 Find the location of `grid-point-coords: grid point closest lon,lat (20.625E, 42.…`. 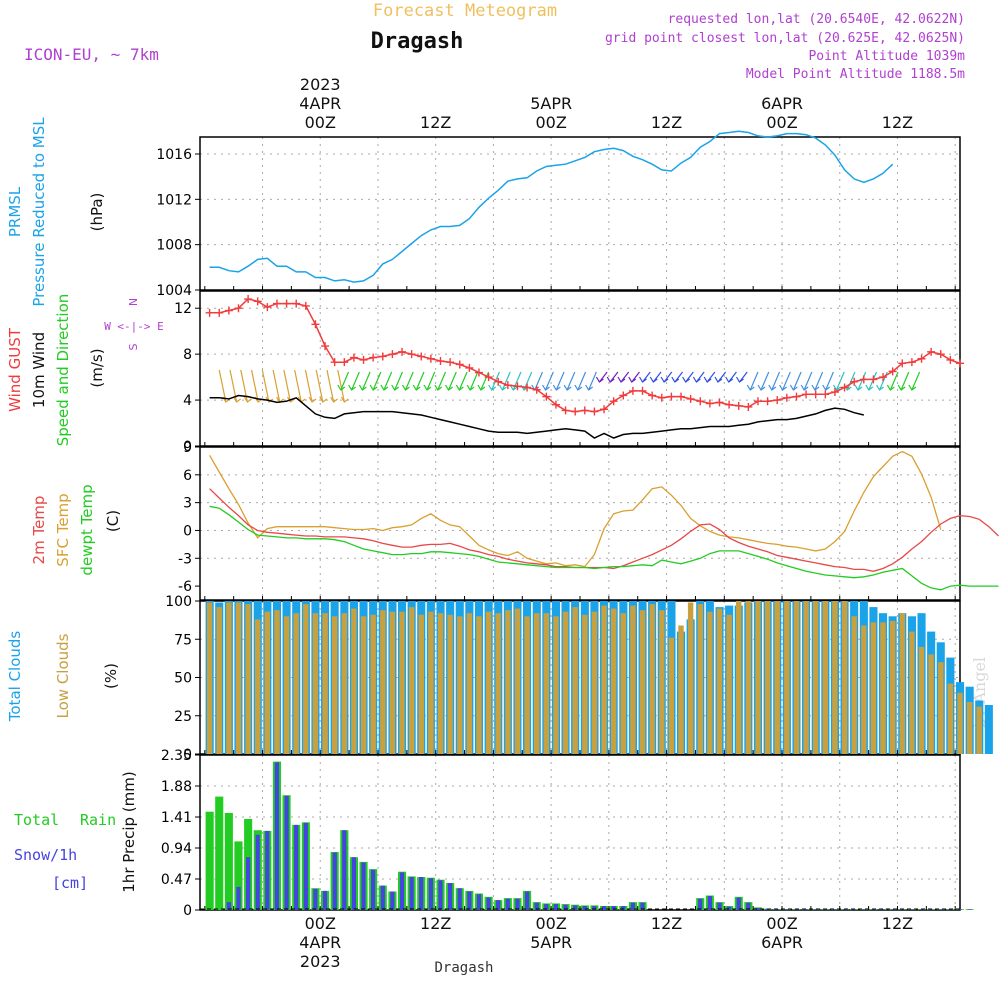

grid-point-coords: grid point closest lon,lat (20.625E, 42.… is located at coordinates (785, 38).